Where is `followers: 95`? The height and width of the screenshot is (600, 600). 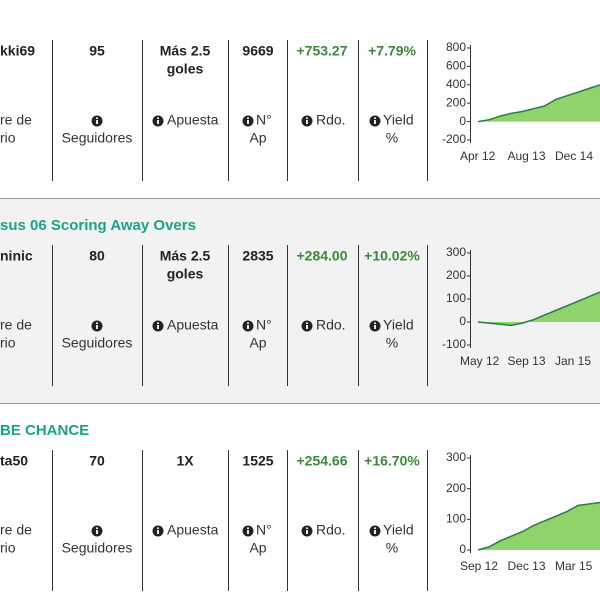
followers: 95 is located at coordinates (97, 51).